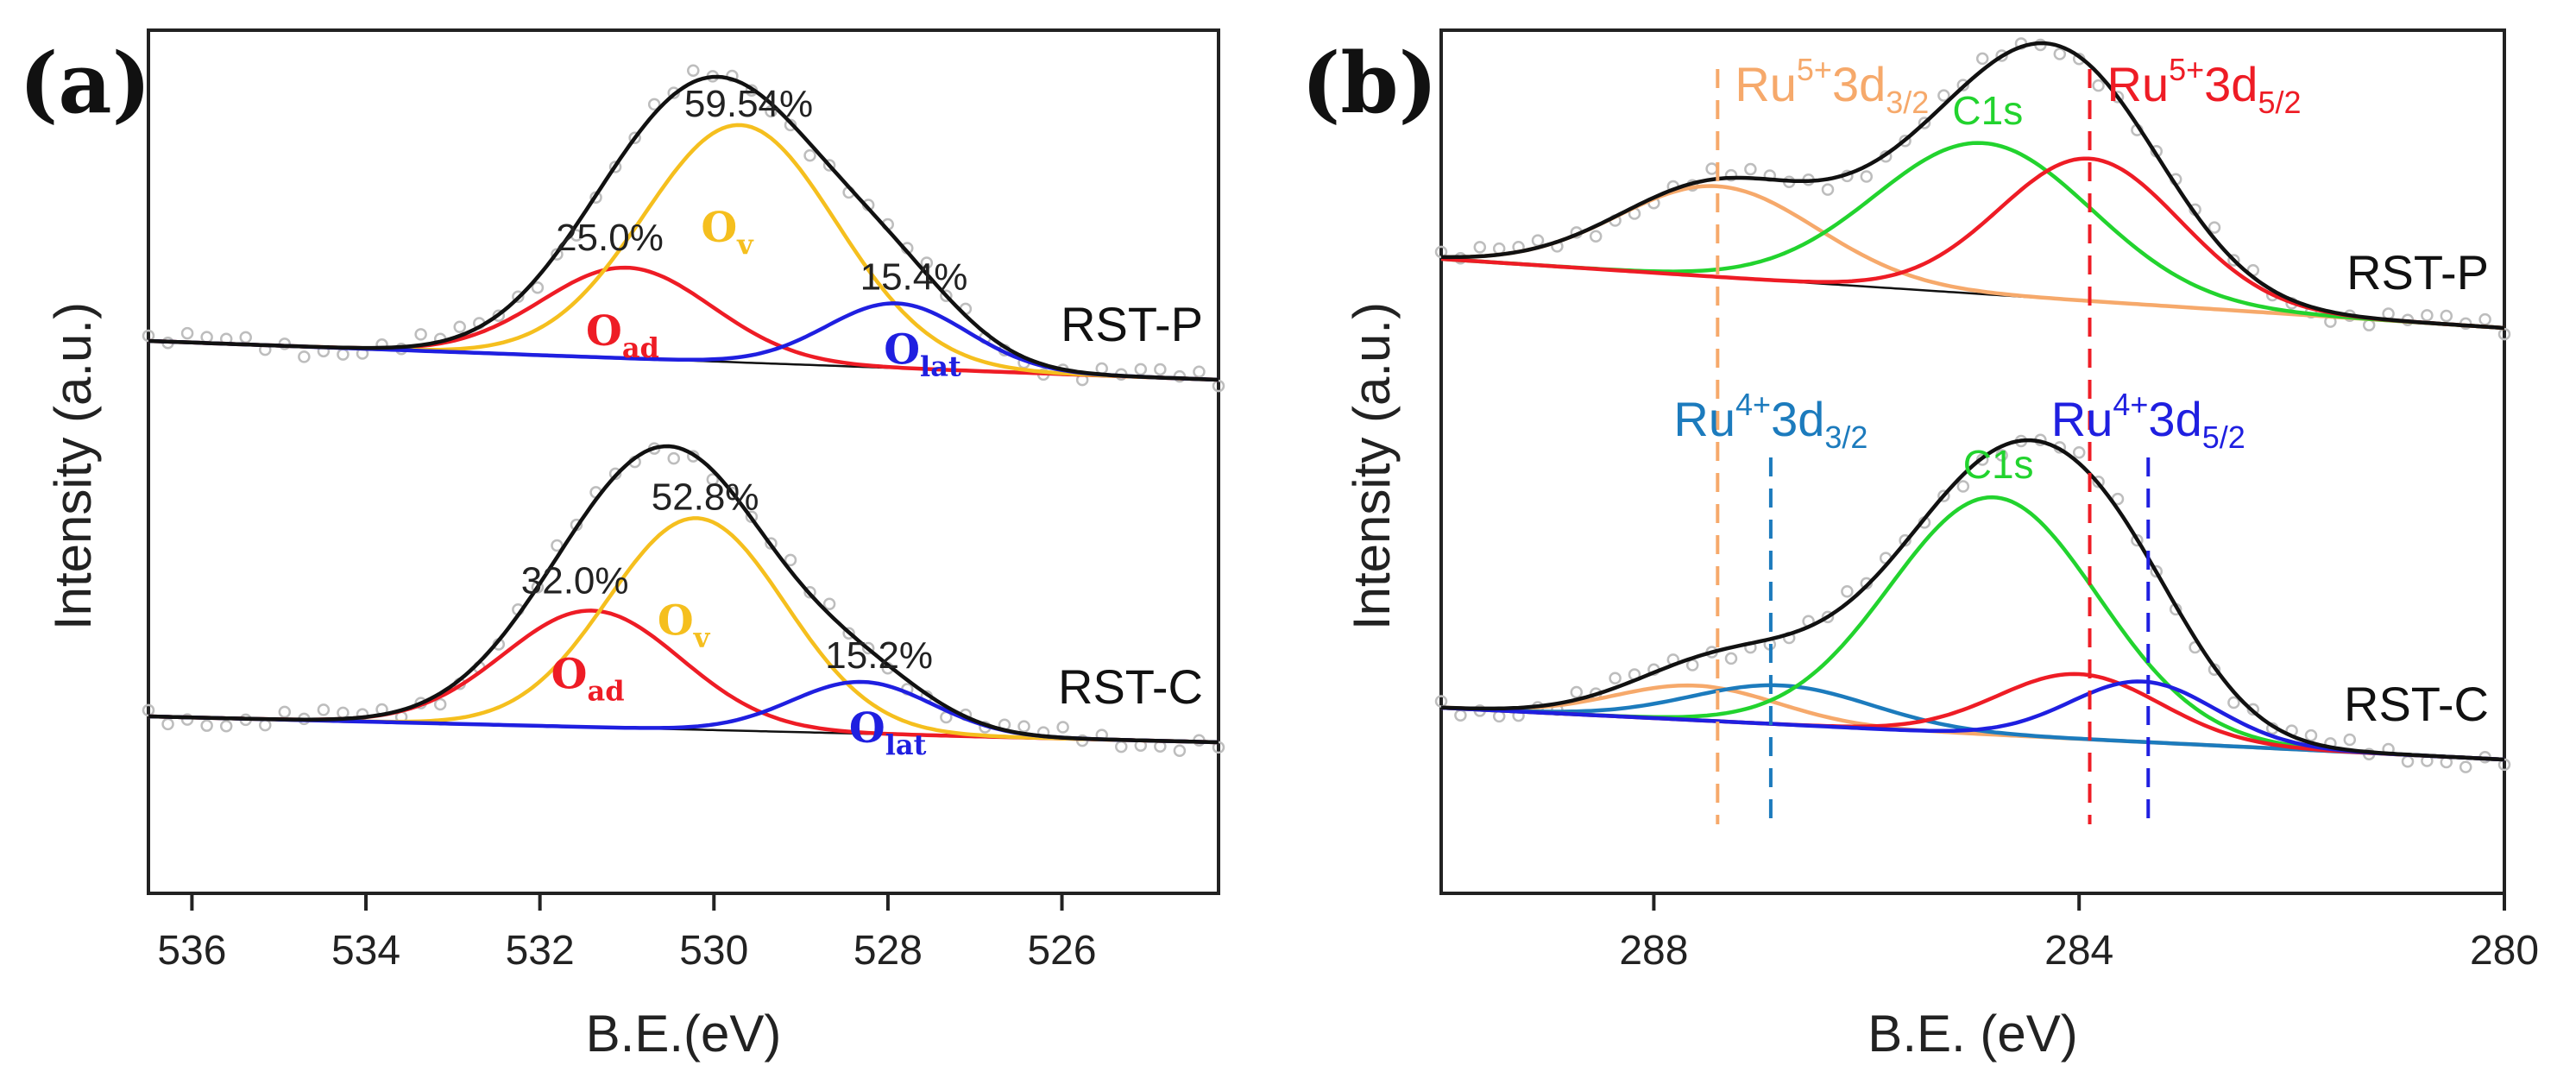 Image resolution: width=2576 pixels, height=1072 pixels. What do you see at coordinates (575, 580) in the screenshot?
I see `percent-label-o-ad: 32.0%` at bounding box center [575, 580].